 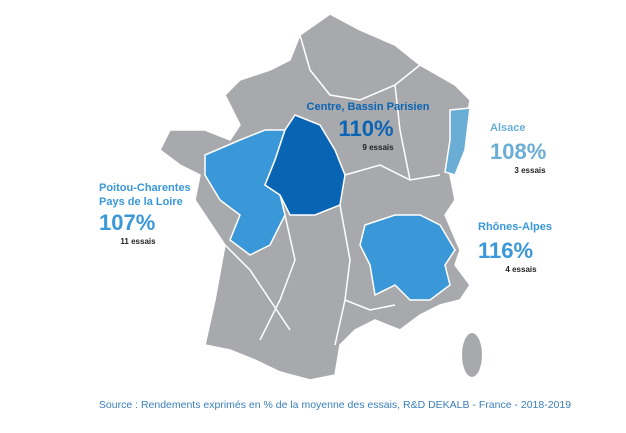 I want to click on region-value: 116%, so click(x=505, y=250).